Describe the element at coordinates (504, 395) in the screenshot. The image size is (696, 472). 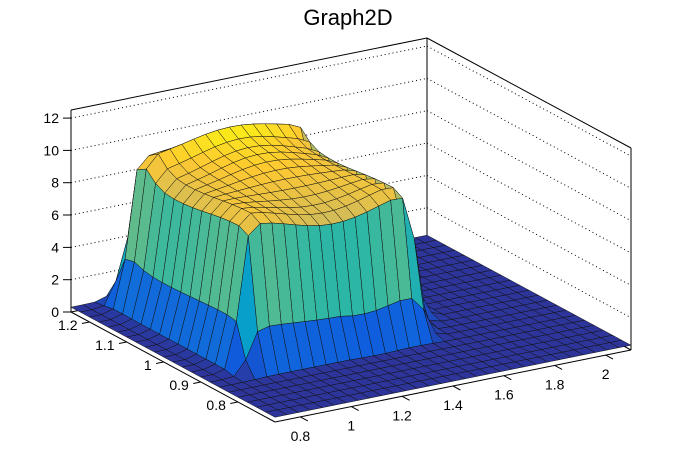
I see `x-tick-label: 1.6` at that location.